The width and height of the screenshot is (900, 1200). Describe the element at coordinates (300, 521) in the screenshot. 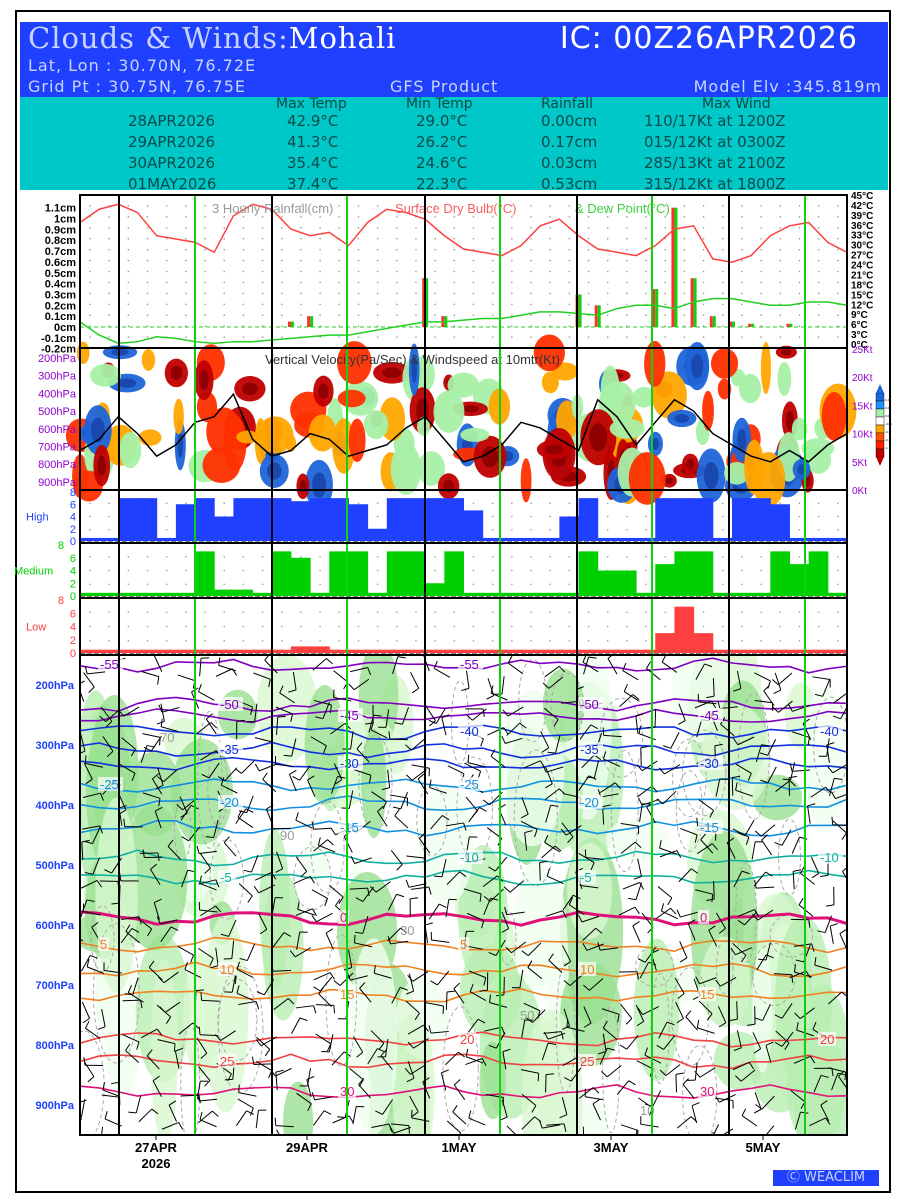

I see `cloud-bar-high` at that location.